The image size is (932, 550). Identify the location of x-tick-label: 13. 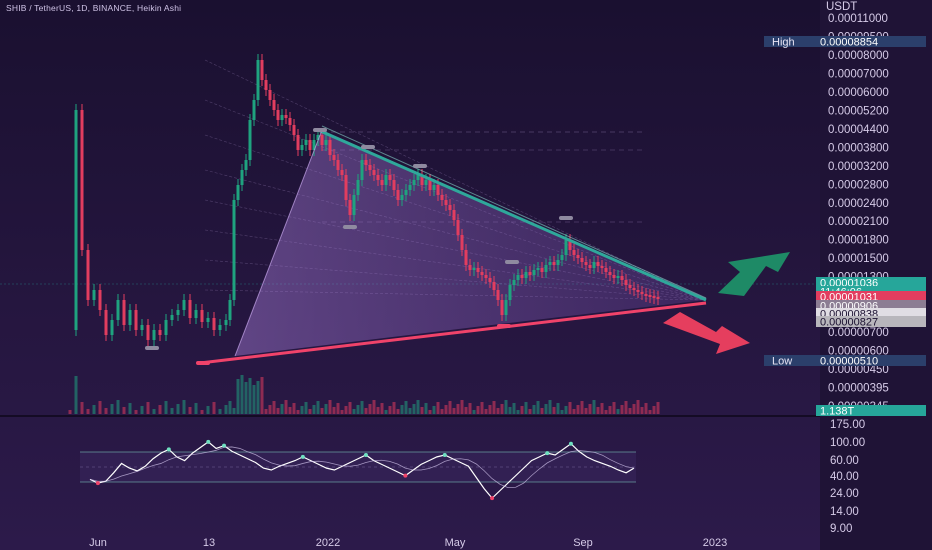
(209, 543).